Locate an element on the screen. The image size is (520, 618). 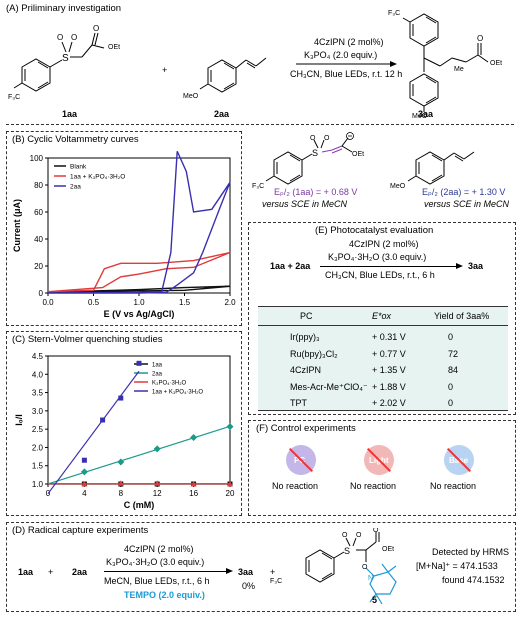
sulfur-atom: S is located at coordinates (65, 58).